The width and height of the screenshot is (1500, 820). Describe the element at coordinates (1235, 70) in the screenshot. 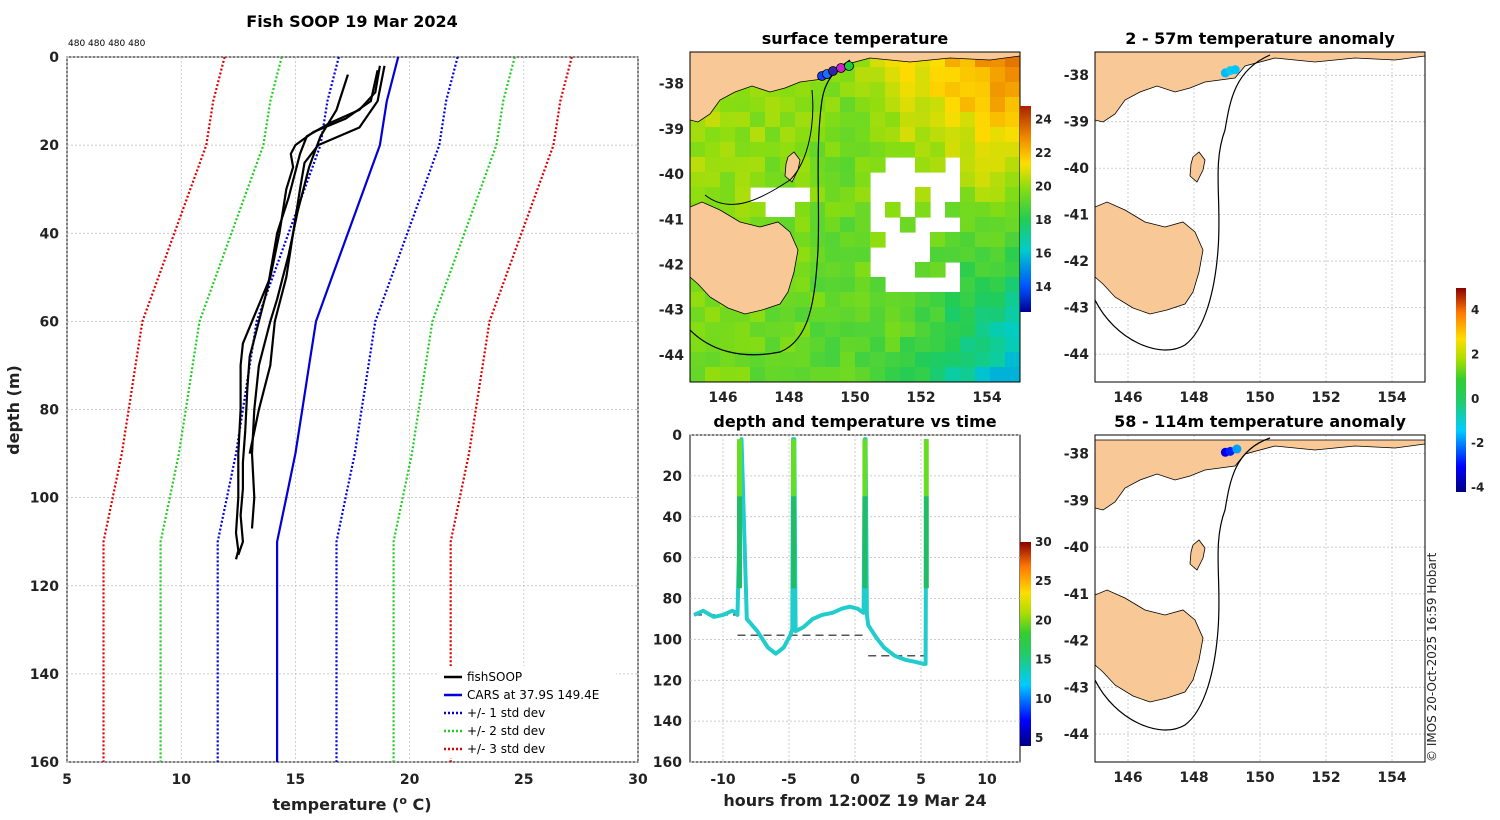

I see `anomaly1-point` at that location.